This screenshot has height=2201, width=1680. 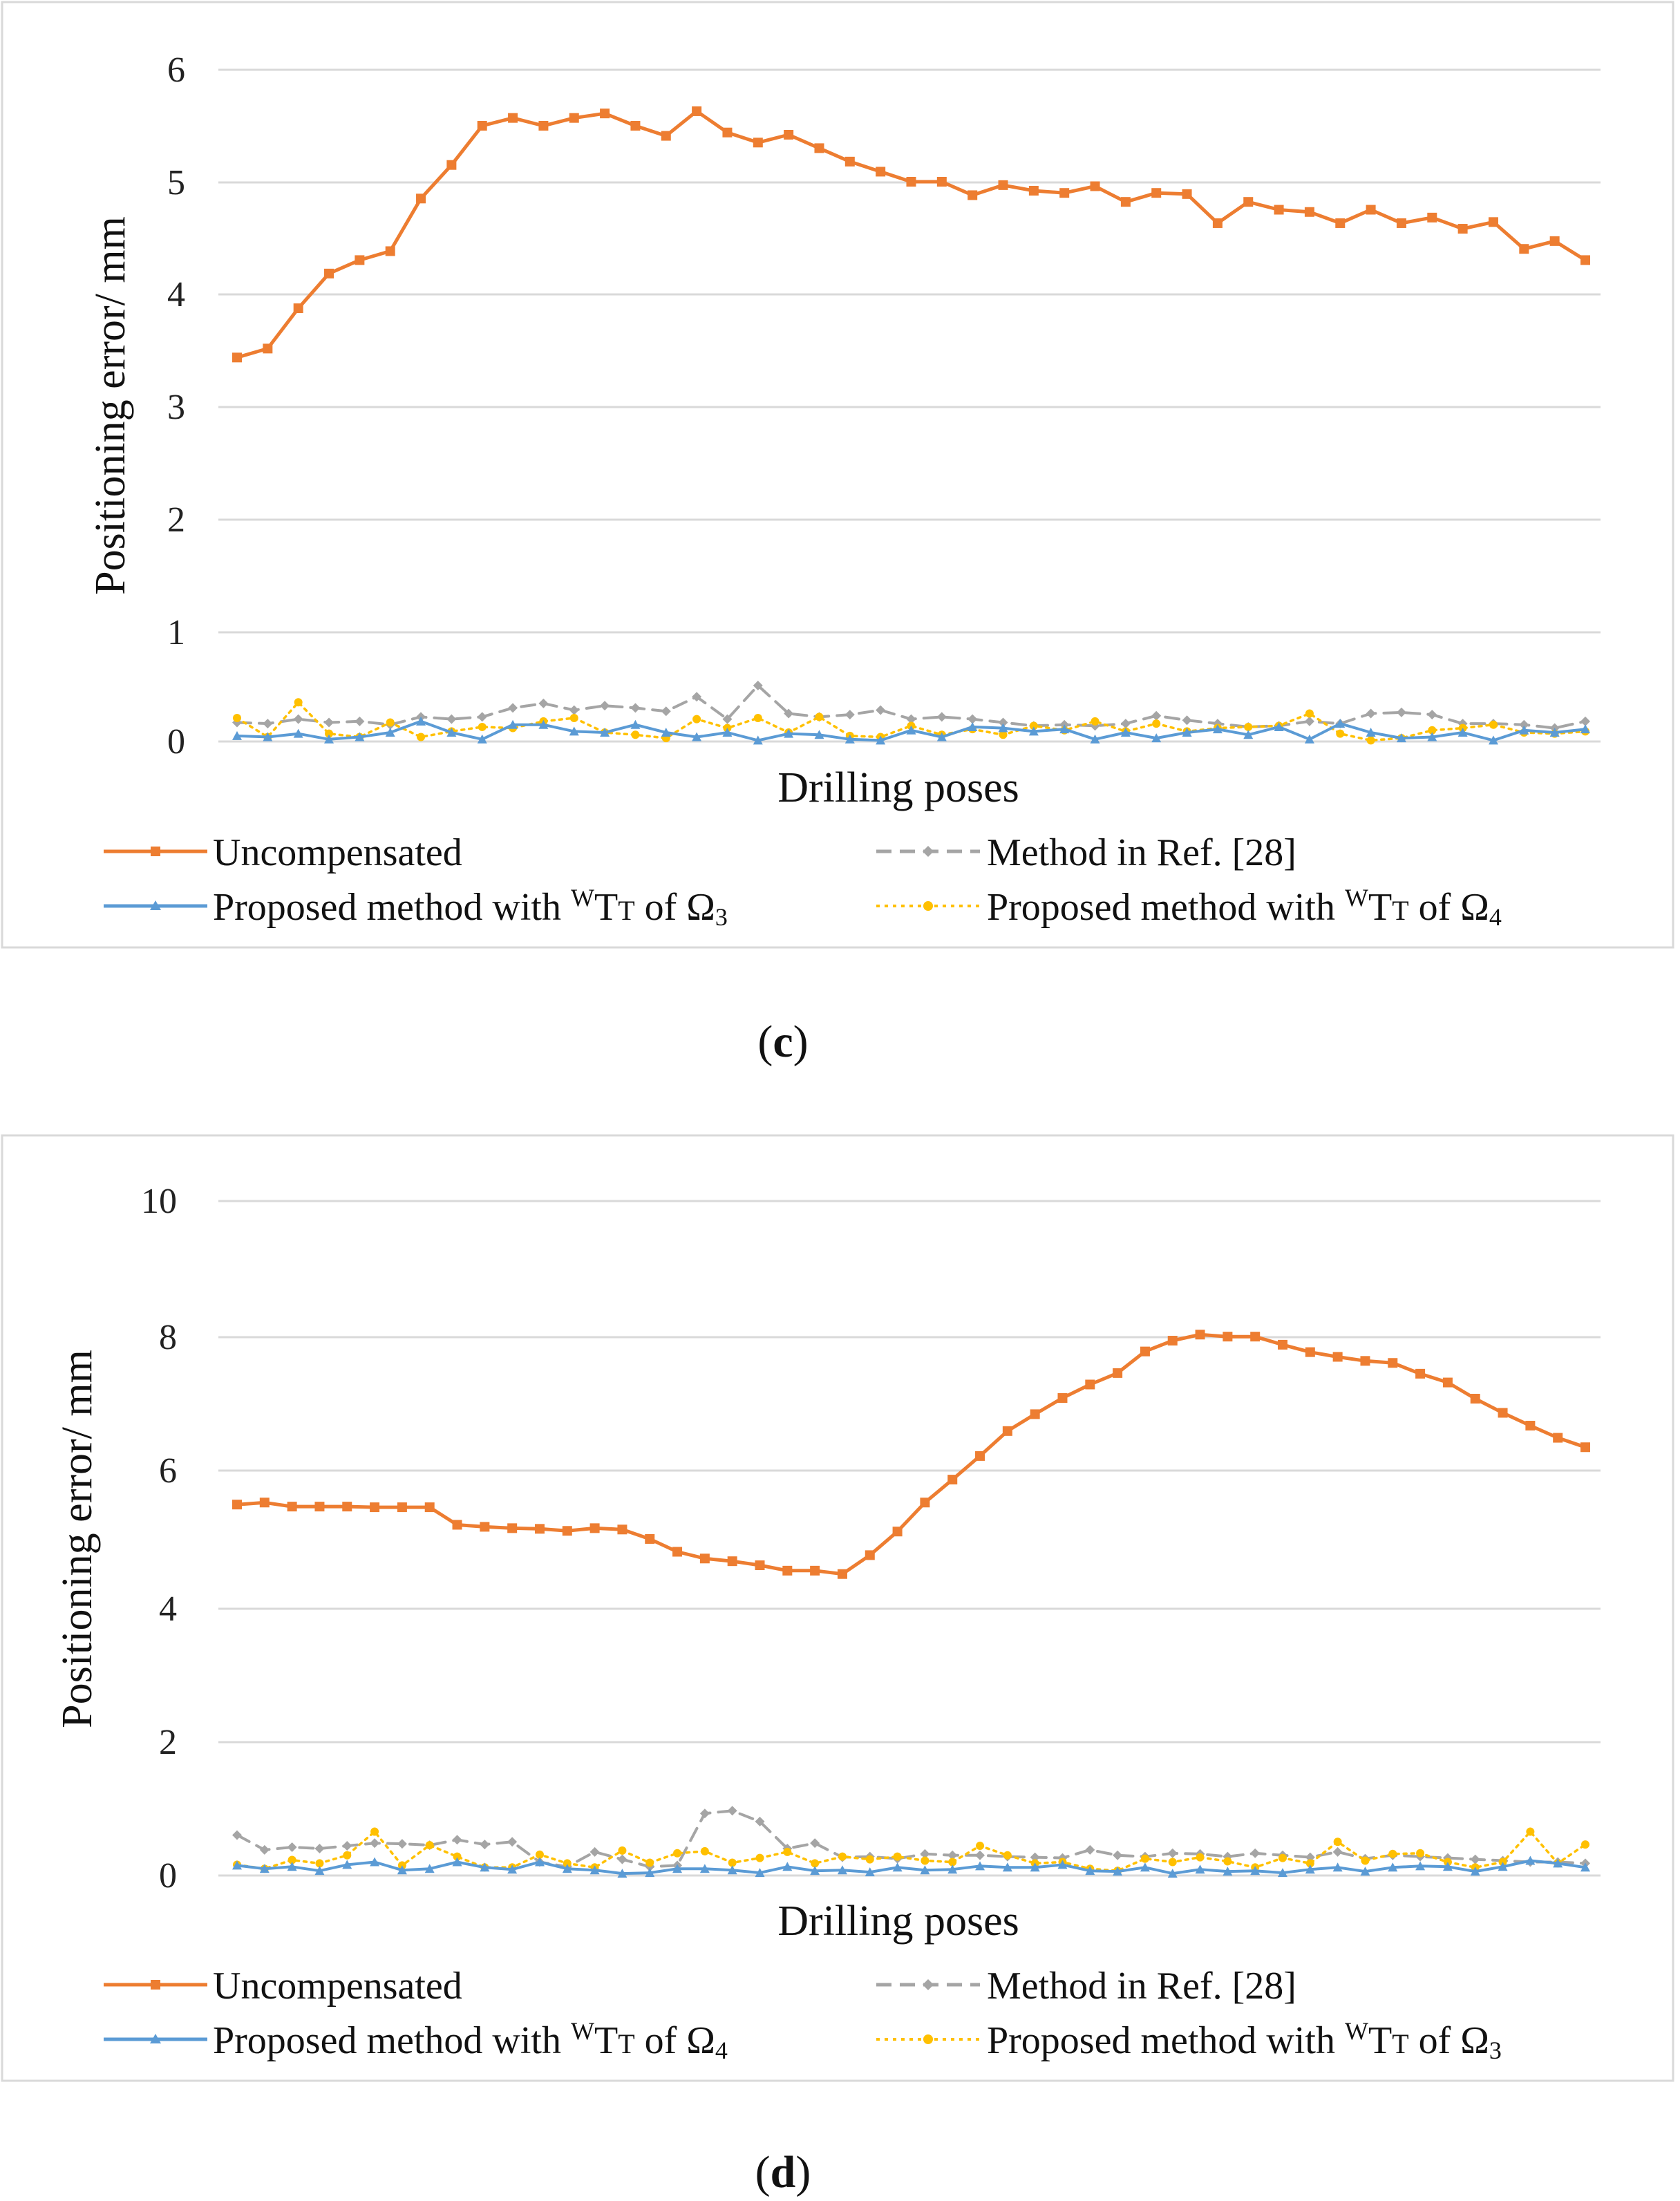 I want to click on chart-c-legend-marker-uncompensated, so click(x=155, y=851).